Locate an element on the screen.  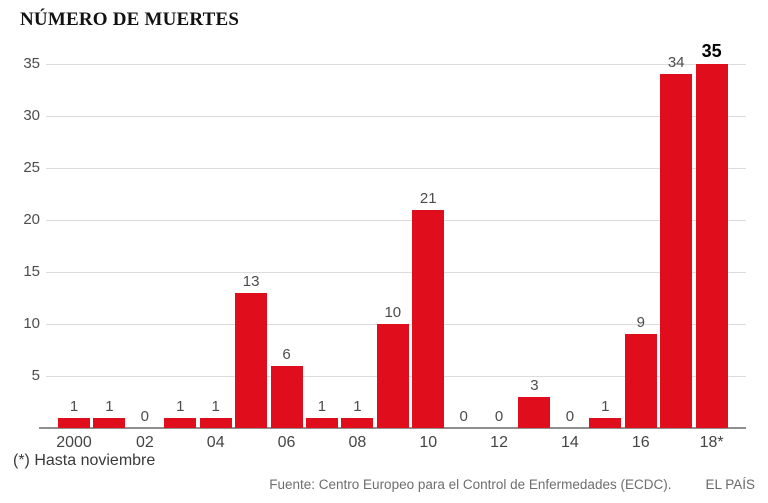
y-axis-label: 30 is located at coordinates (31, 115).